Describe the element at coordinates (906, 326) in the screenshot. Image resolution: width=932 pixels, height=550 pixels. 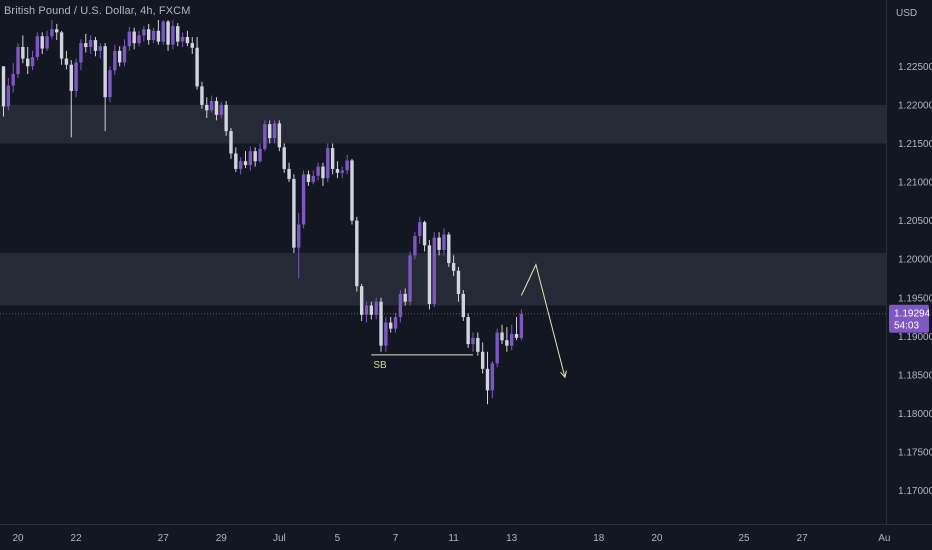
I see `countdown-label: 54:03` at that location.